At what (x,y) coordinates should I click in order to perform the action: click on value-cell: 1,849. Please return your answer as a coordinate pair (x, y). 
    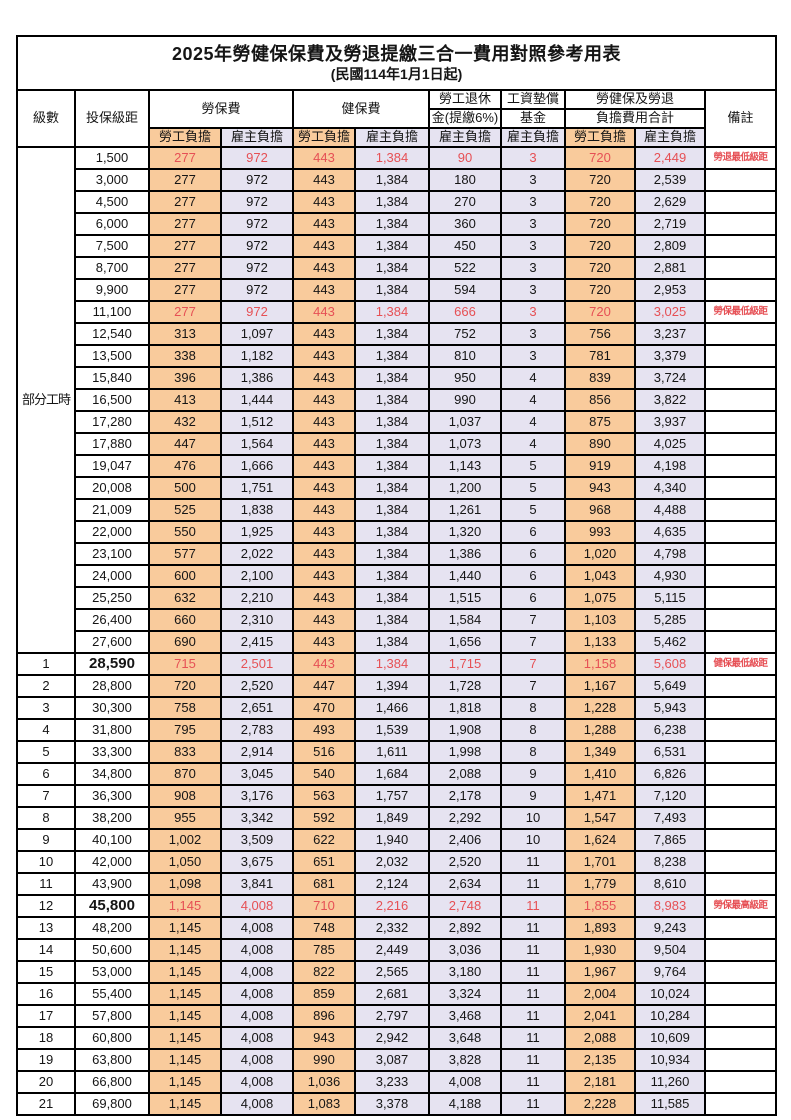
    Looking at the image, I should click on (392, 818).